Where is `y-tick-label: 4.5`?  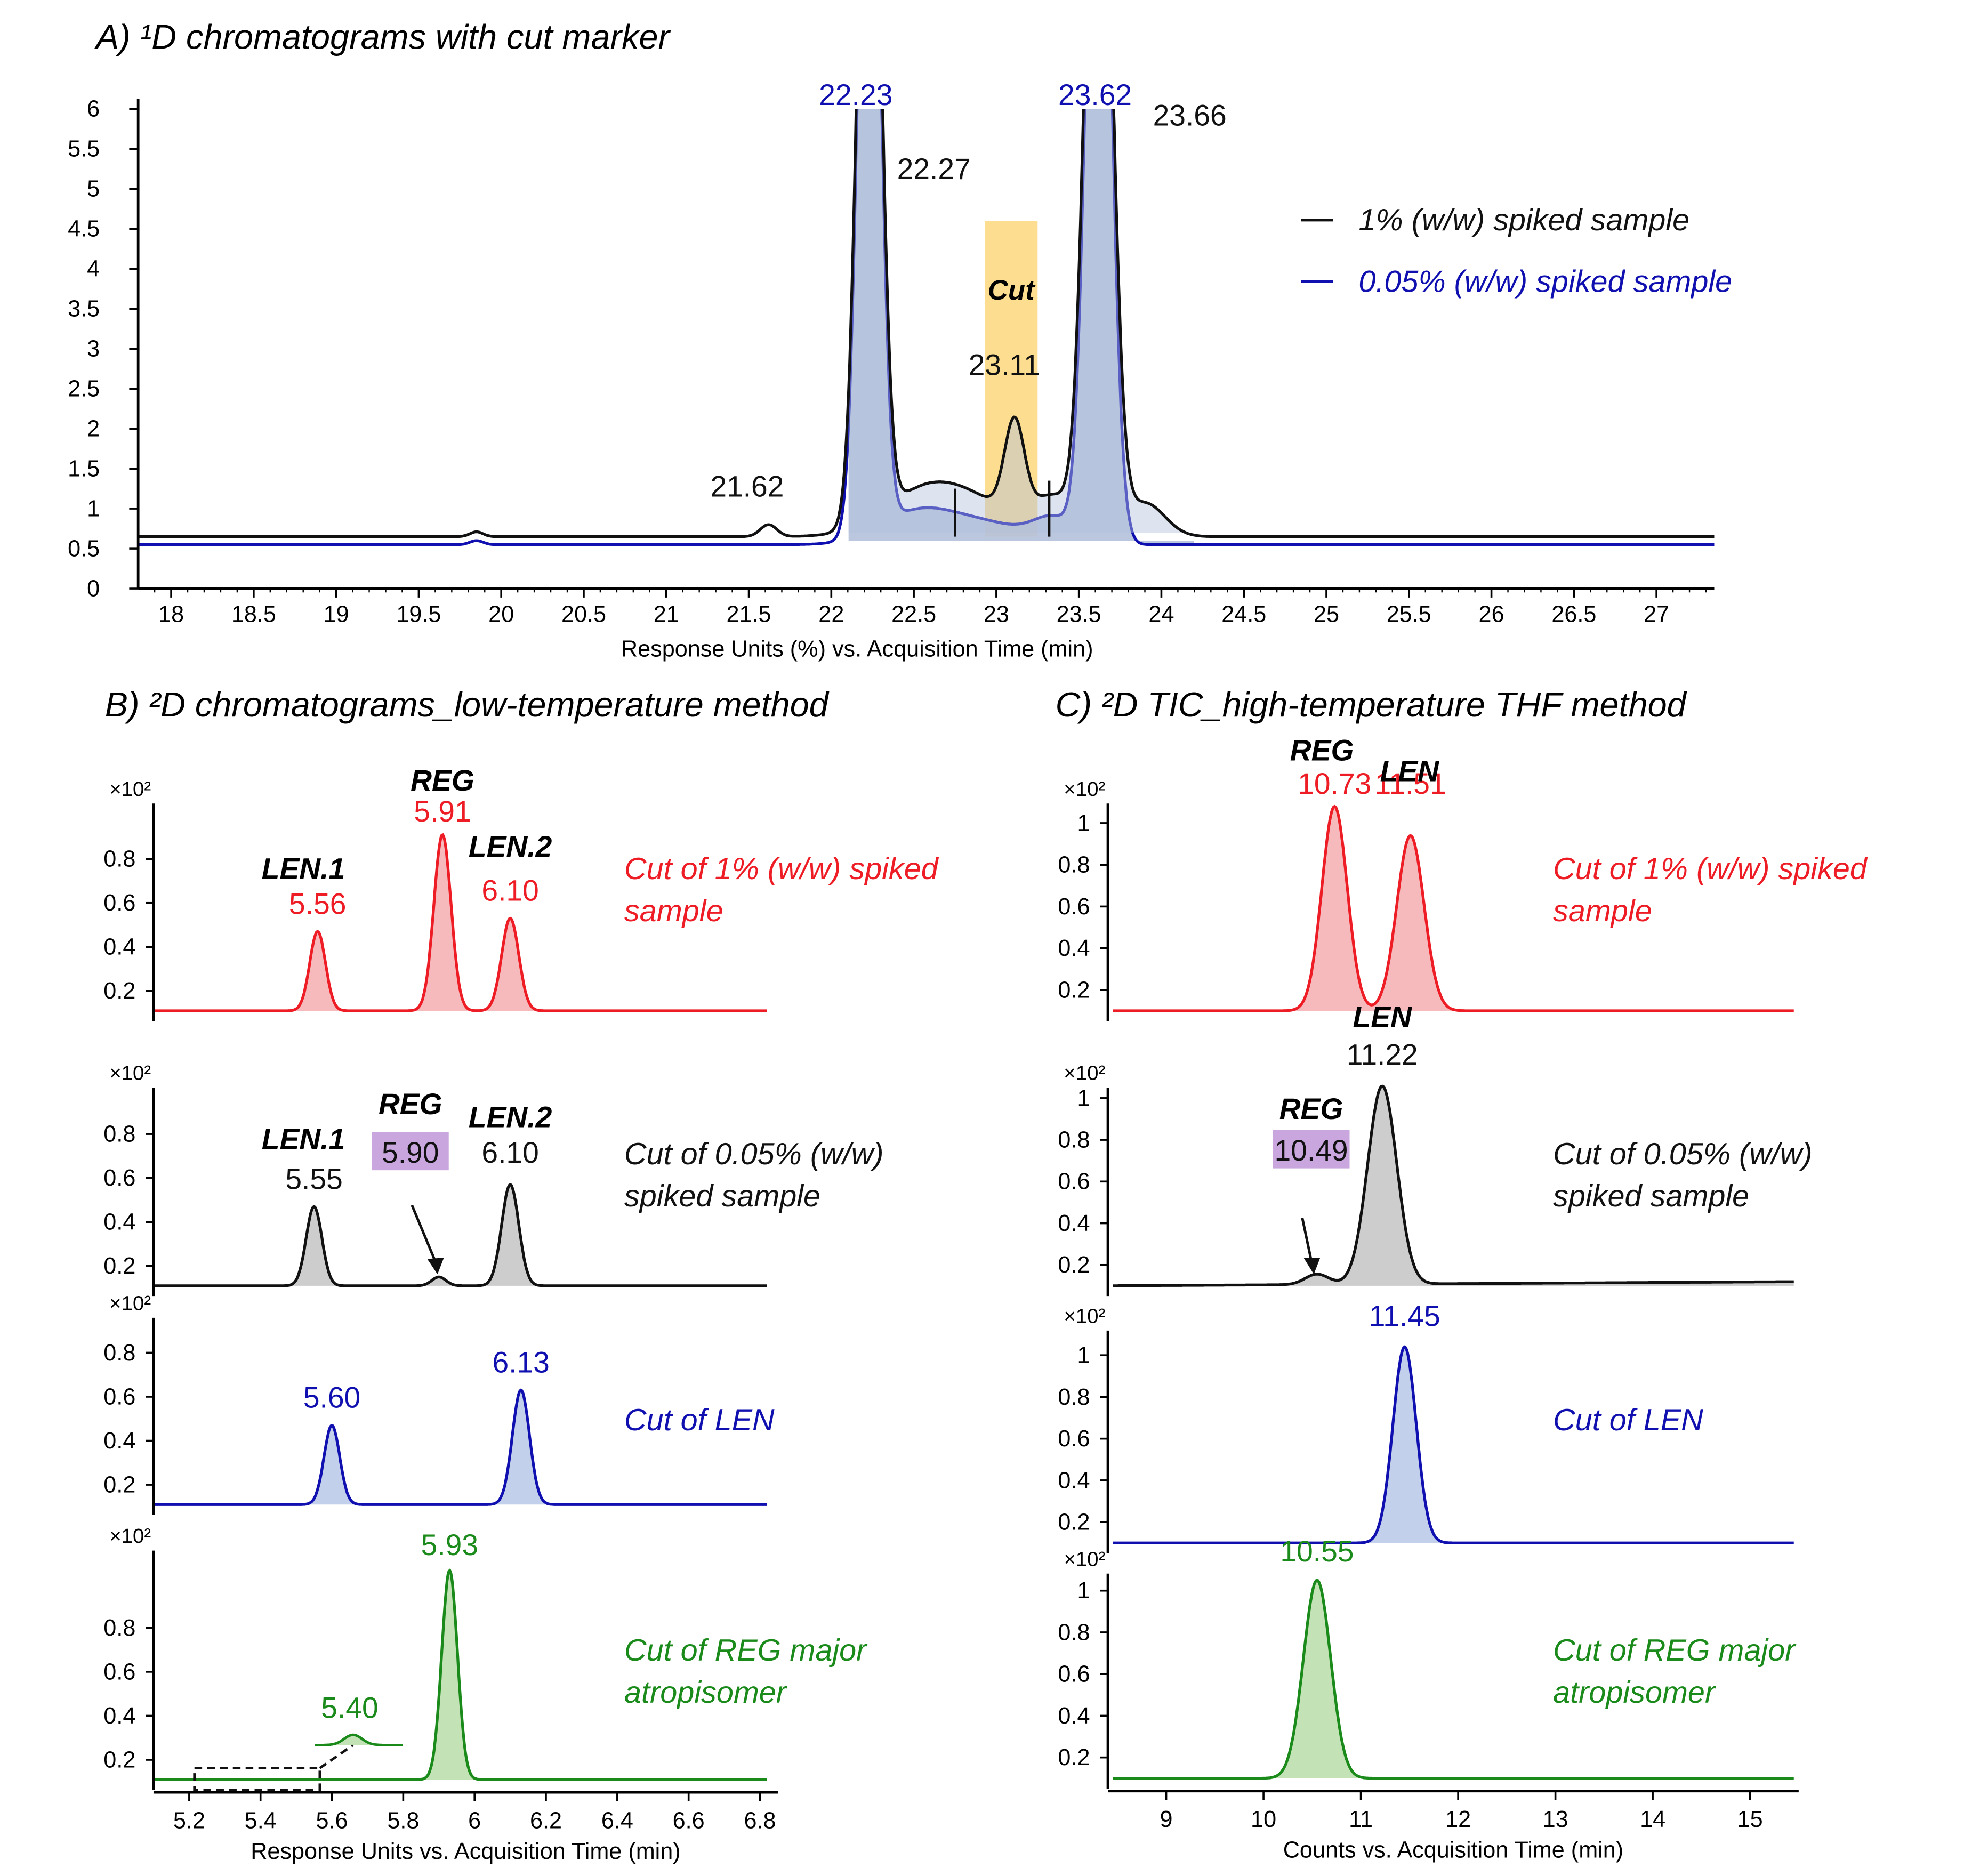
y-tick-label: 4.5 is located at coordinates (84, 229).